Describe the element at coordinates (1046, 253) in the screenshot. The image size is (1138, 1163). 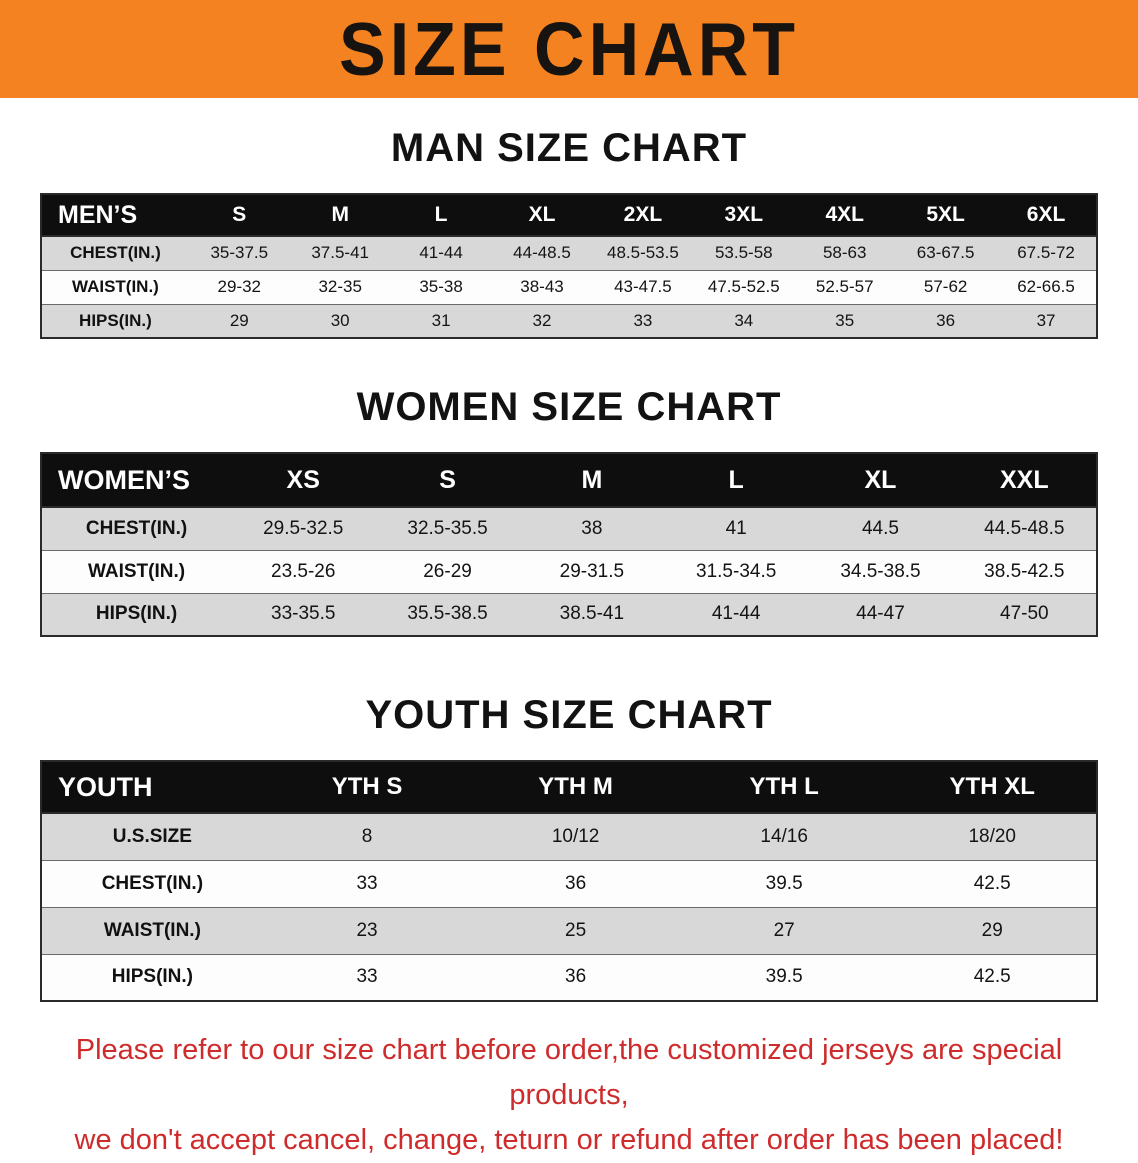
I see `measurement-value: 67.5-72` at that location.